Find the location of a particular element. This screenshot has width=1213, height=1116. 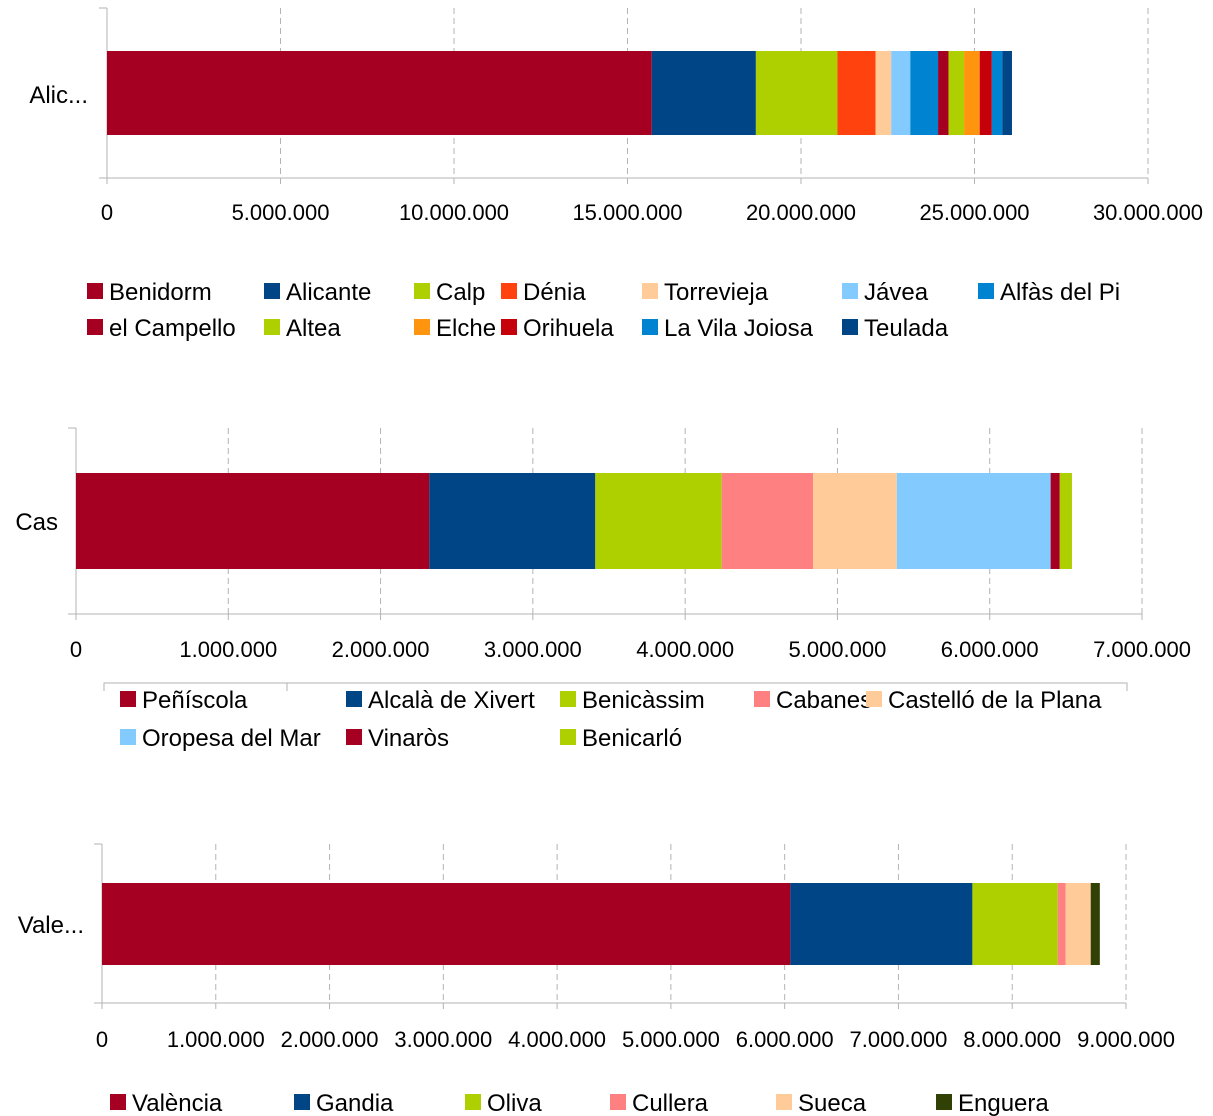

legend-label: Vinaròs is located at coordinates (408, 738).